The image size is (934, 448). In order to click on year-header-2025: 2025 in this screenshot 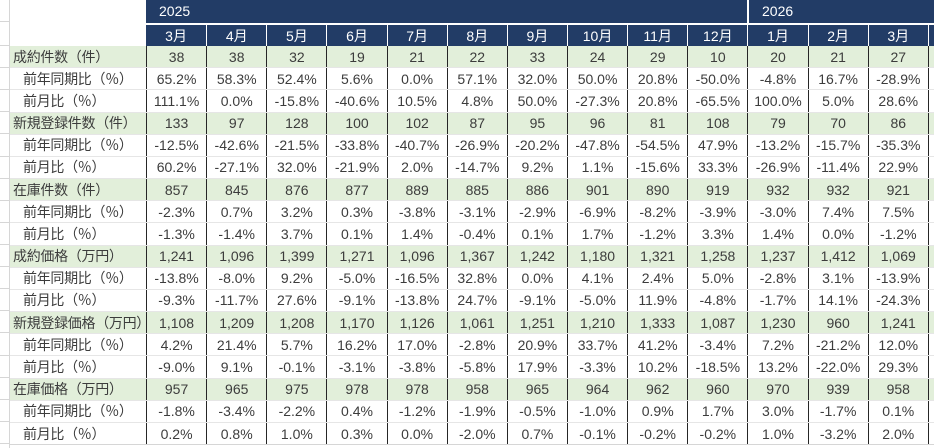, I will do `click(175, 11)`.